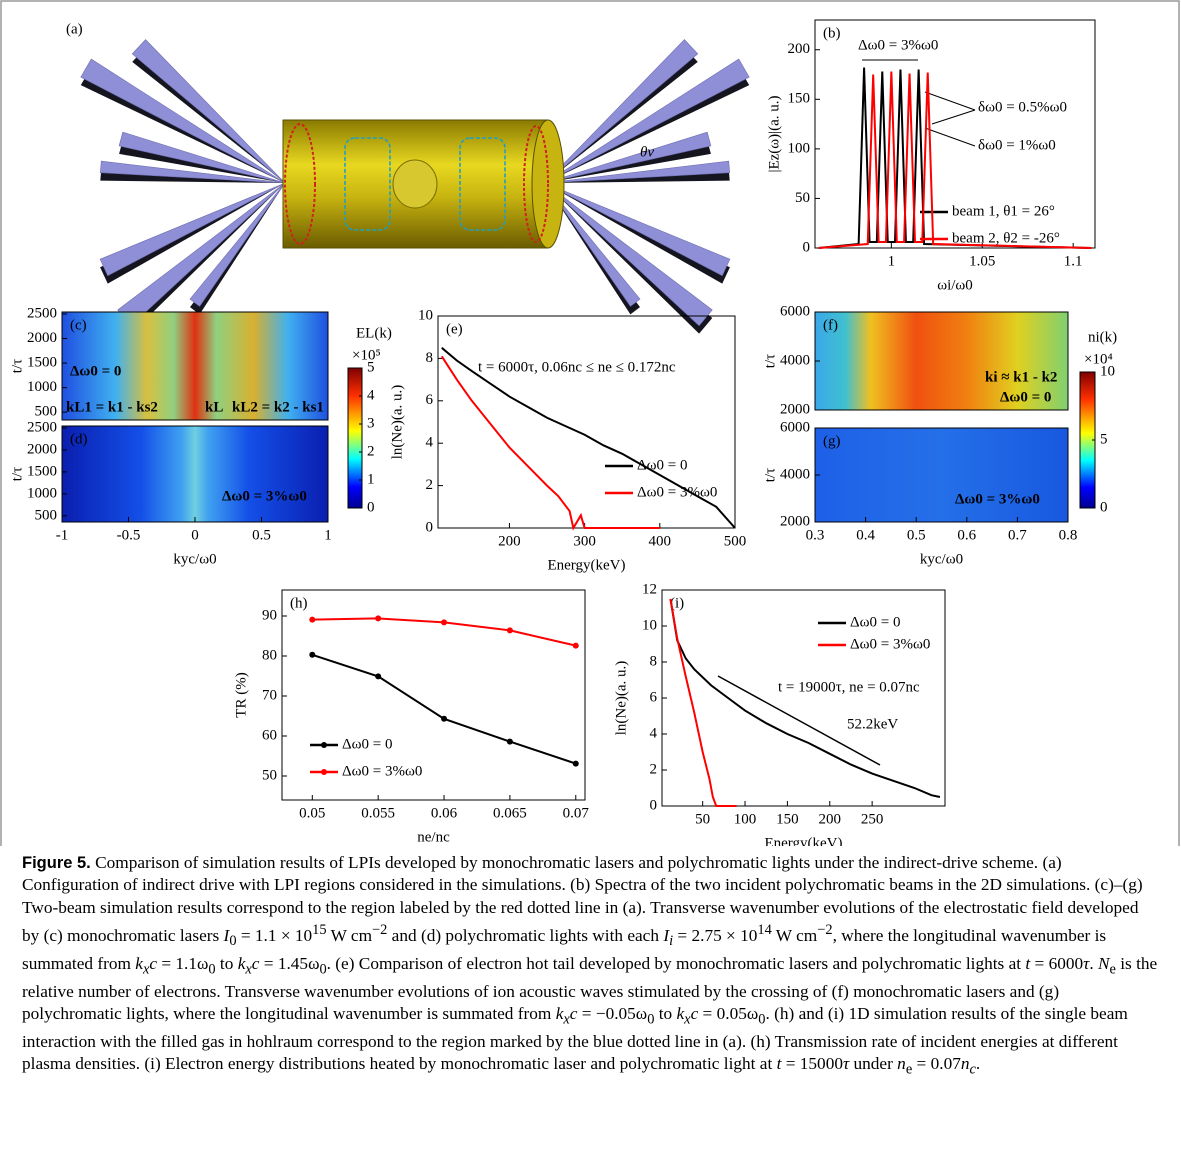 The width and height of the screenshot is (1181, 1175). I want to click on x-tick-label: 300, so click(584, 541).